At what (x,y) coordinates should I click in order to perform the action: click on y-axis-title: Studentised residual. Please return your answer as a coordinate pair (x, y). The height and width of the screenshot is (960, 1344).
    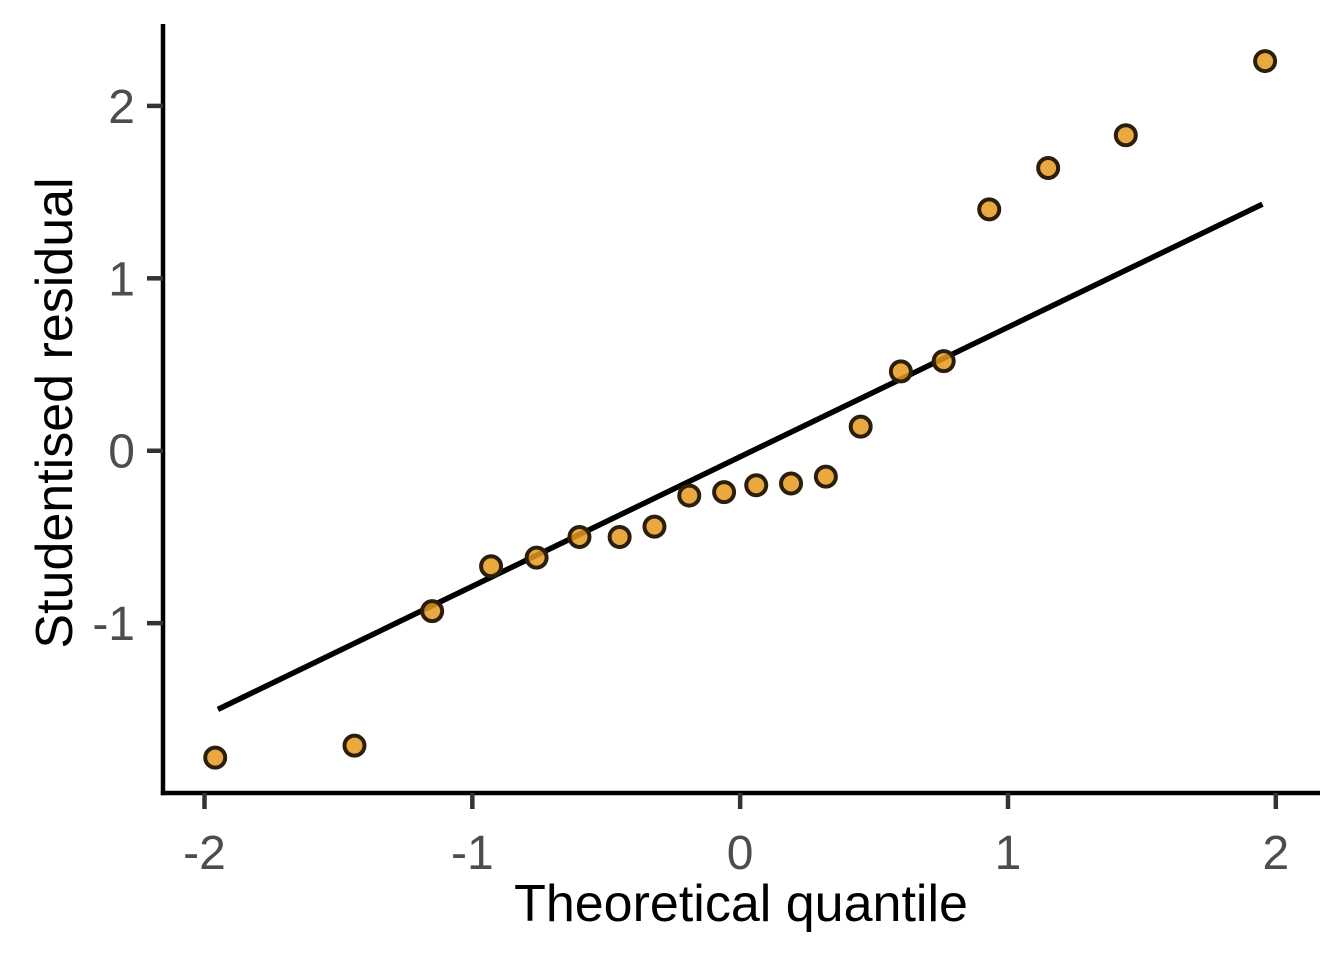
    Looking at the image, I should click on (55, 412).